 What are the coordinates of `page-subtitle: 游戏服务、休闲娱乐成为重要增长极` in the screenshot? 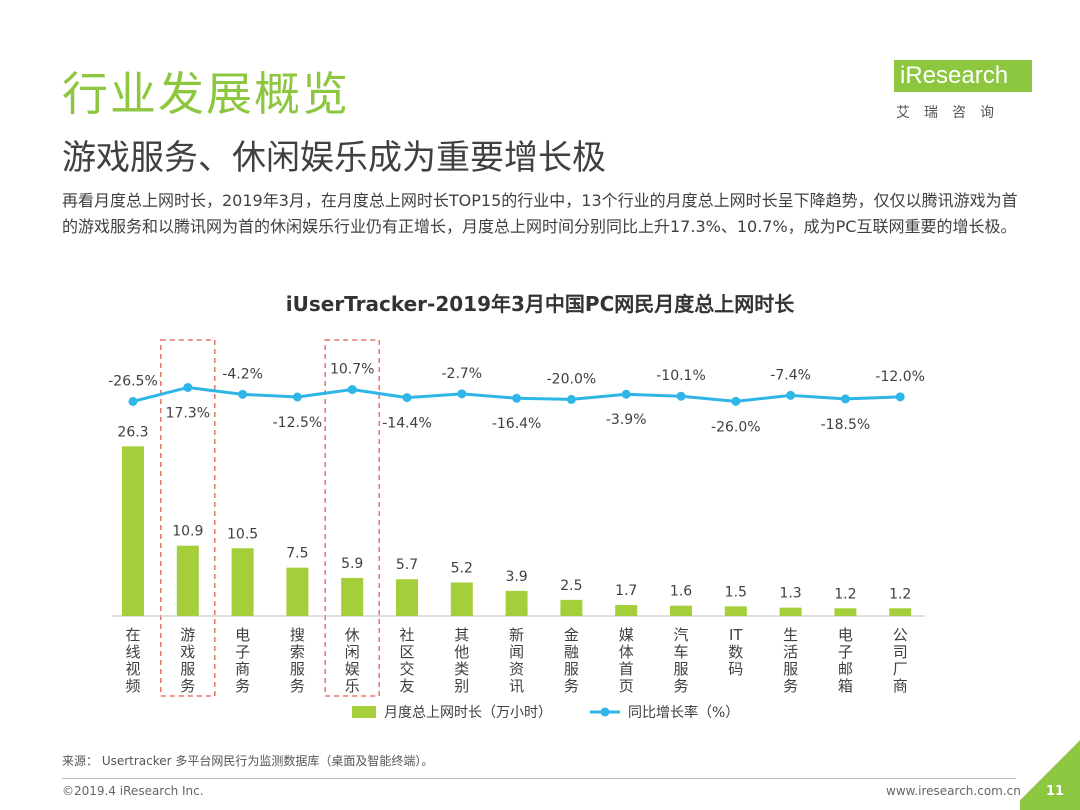 It's located at (334, 158).